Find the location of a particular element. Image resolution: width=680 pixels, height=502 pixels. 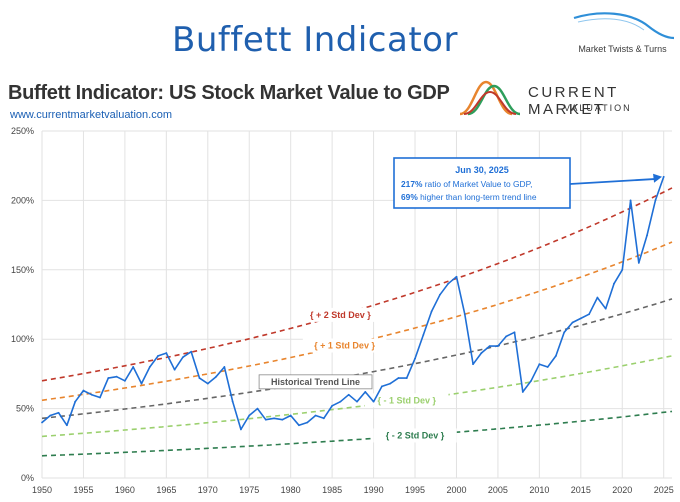

x-tick-label: 1985 is located at coordinates (332, 490).